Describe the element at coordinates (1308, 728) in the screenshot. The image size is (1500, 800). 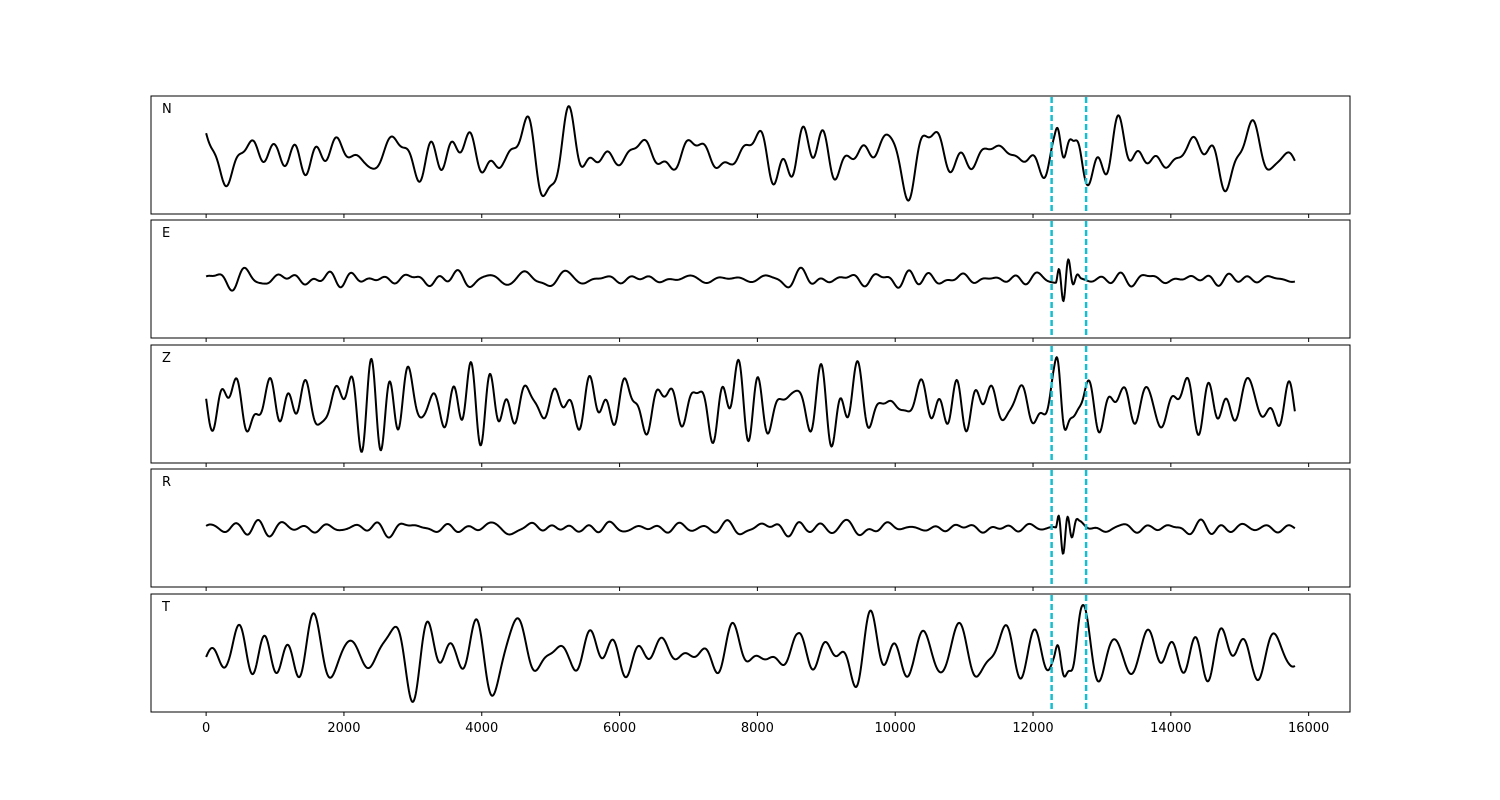
I see `x-tick-label: 16000` at that location.